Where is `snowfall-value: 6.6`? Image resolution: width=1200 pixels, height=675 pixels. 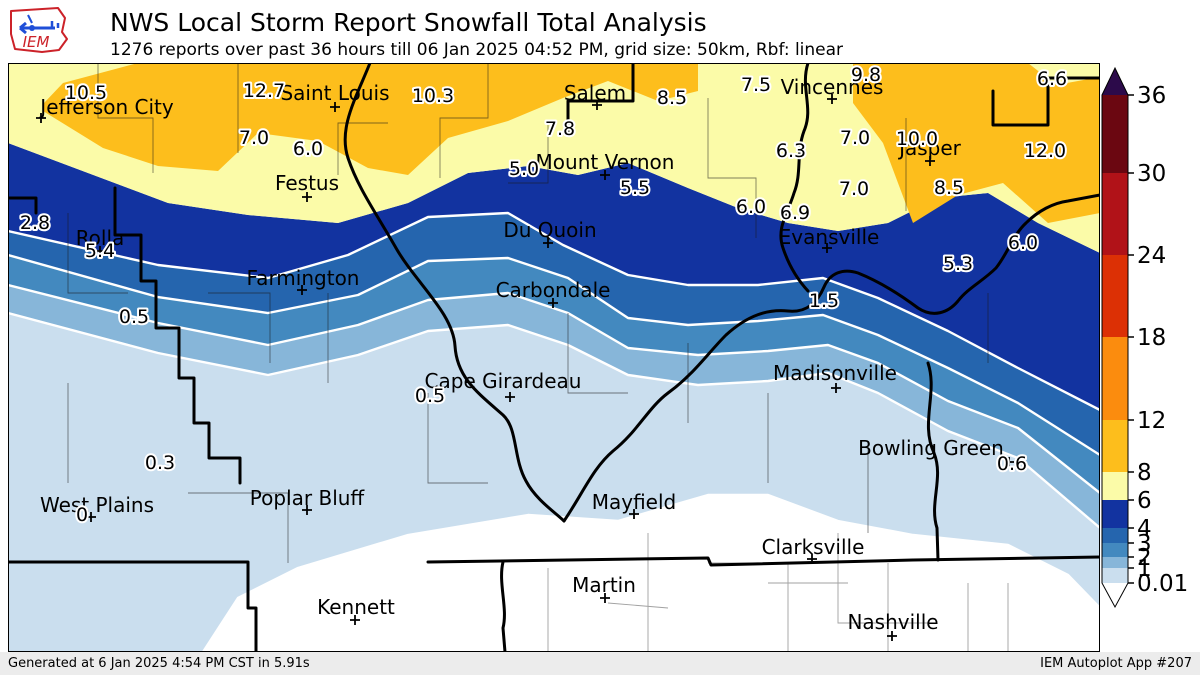
snowfall-value: 6.6 is located at coordinates (1052, 79).